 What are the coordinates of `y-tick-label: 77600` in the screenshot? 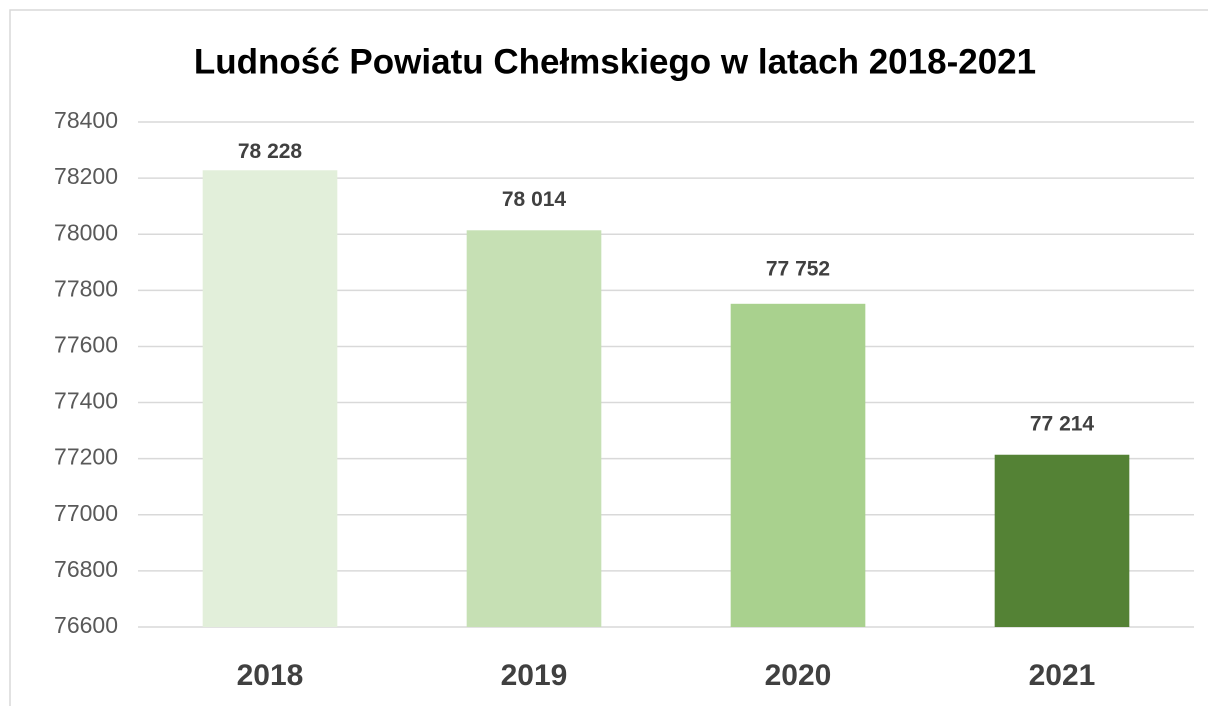 It's located at (86, 345).